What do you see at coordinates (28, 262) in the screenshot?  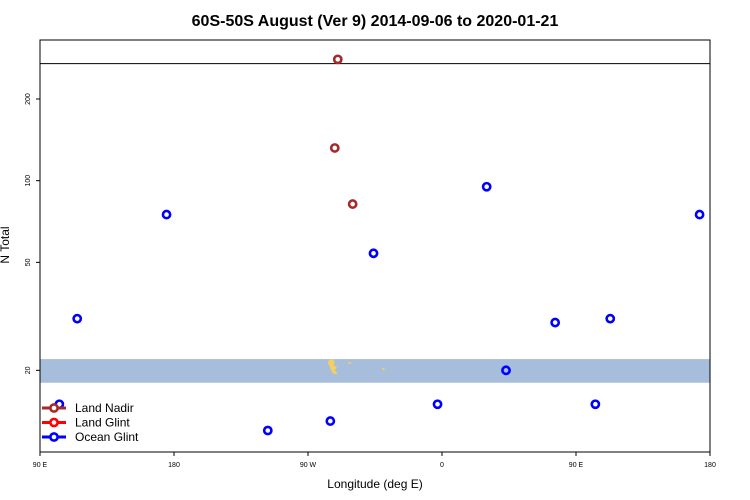 I see `y-tick-label: 50` at bounding box center [28, 262].